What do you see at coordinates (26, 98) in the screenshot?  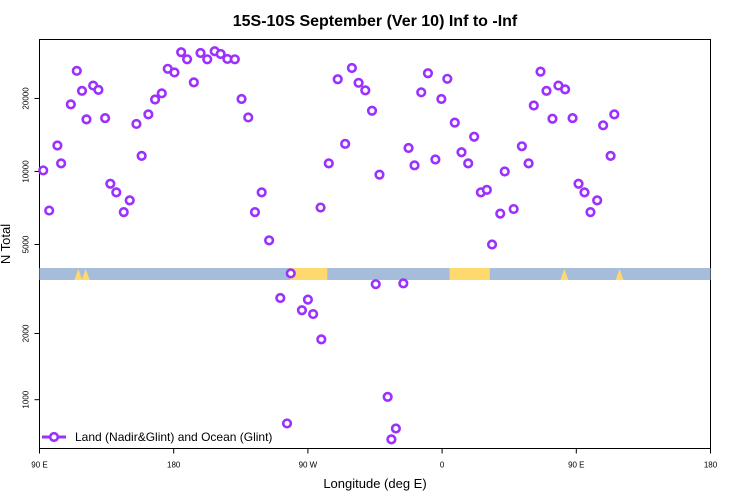 I see `y-tick-label: 20000` at bounding box center [26, 98].